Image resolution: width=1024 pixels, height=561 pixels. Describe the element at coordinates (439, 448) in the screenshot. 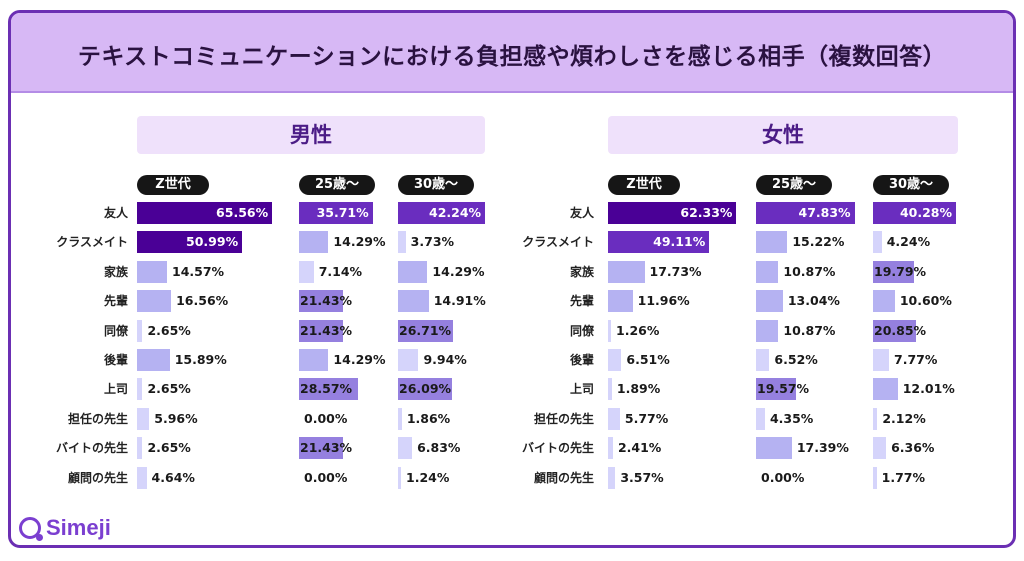

I see `value-label: 6.83%` at that location.